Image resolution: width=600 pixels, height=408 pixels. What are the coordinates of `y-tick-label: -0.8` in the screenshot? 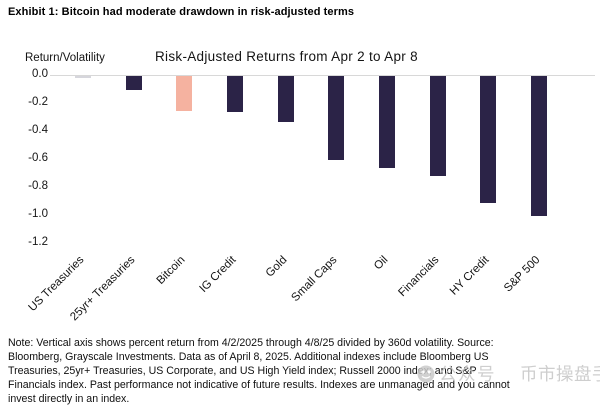 It's located at (38, 186).